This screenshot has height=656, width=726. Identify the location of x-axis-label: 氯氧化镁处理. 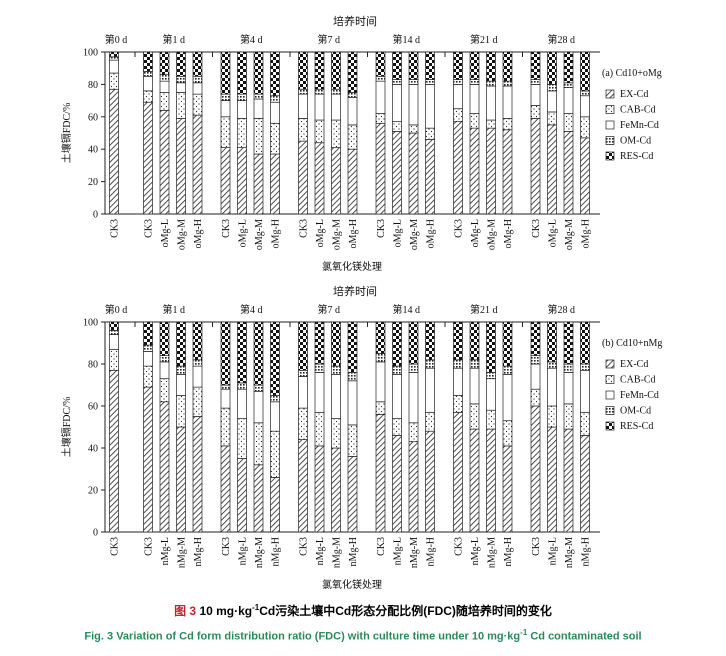
(352, 584).